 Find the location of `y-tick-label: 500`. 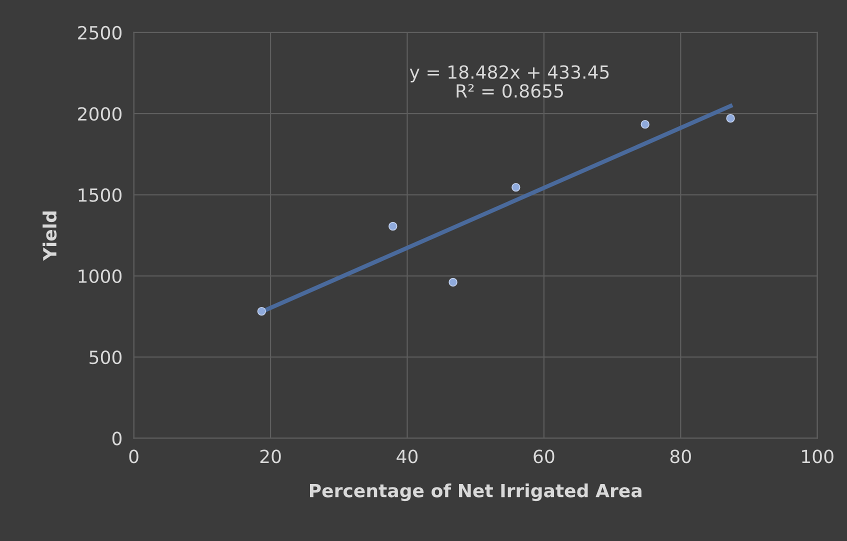

y-tick-label: 500 is located at coordinates (106, 357).